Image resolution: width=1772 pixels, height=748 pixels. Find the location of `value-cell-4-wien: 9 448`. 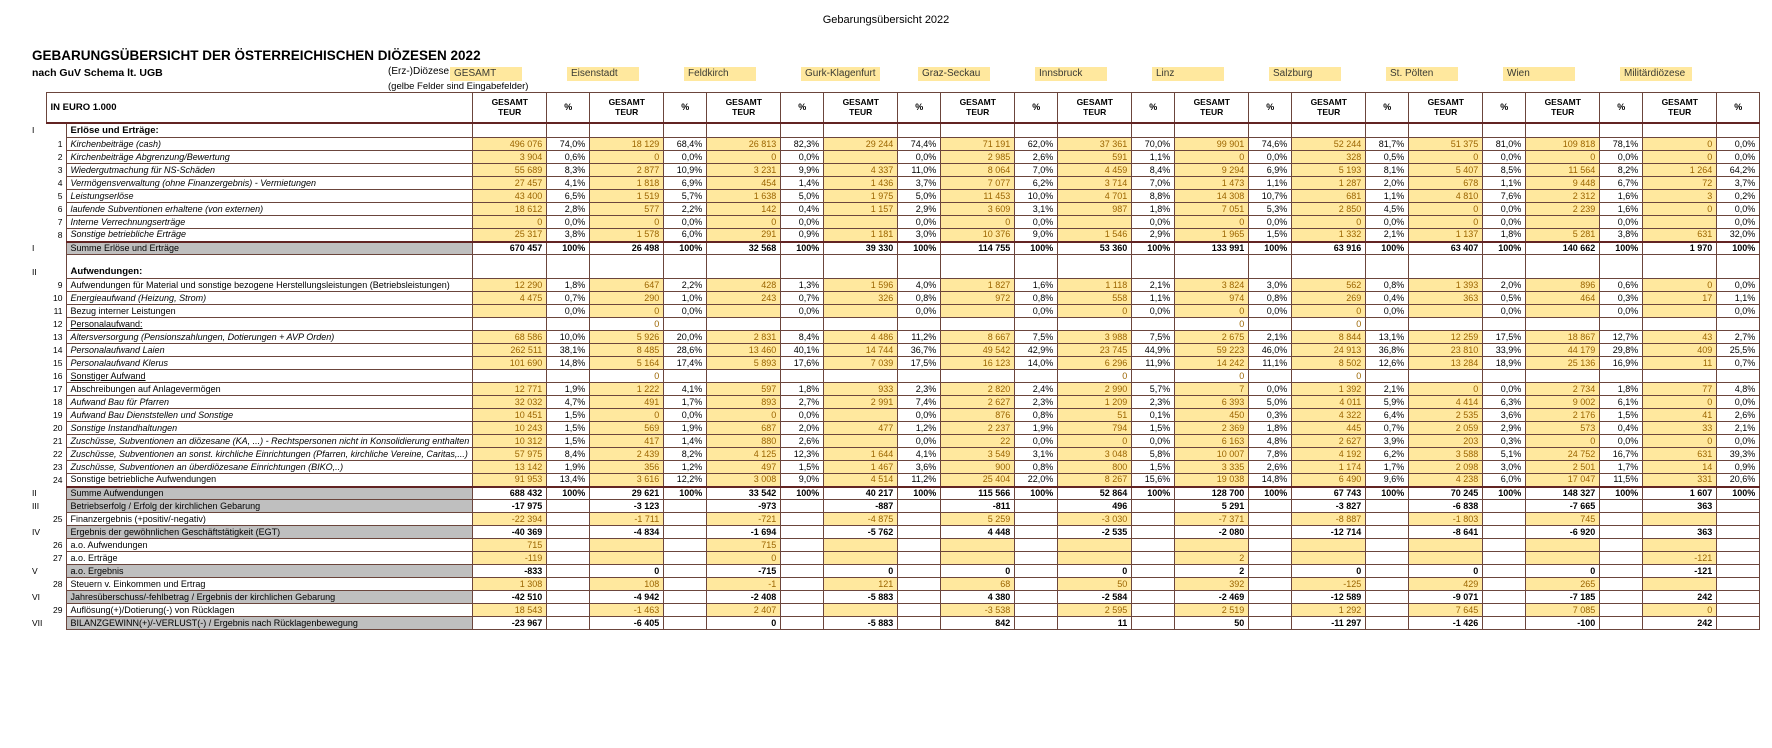

value-cell-4-wien: 9 448 is located at coordinates (1563, 183).